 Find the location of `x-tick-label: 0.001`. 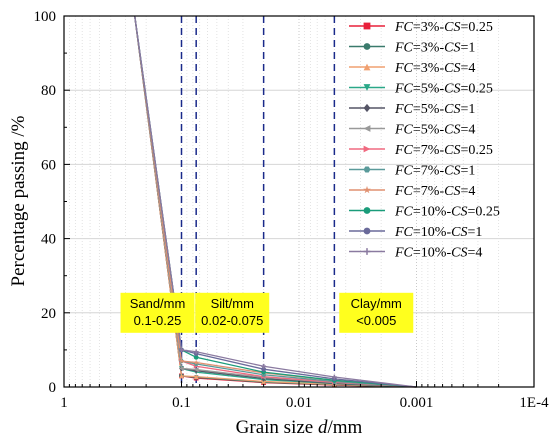

x-tick-label: 0.001 is located at coordinates (417, 403).